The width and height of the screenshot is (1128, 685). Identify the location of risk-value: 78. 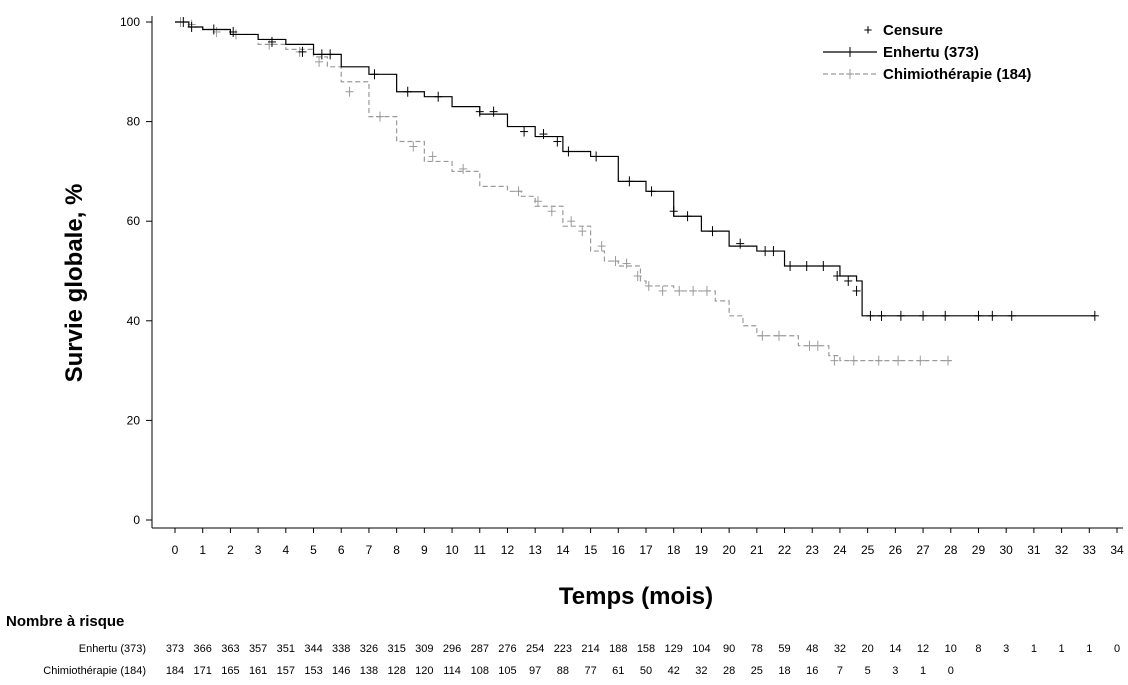
(757, 649).